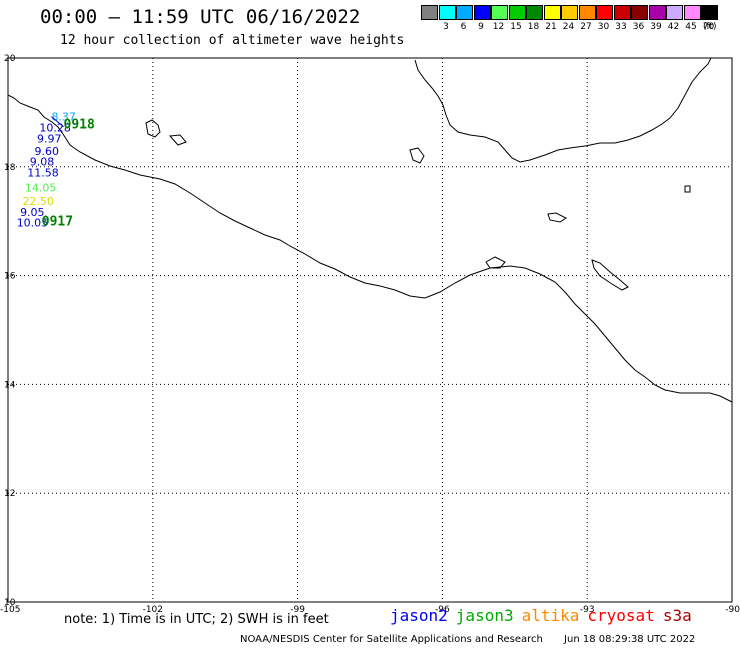 This screenshot has height=650, width=740. I want to click on legend-unit: (ft), so click(710, 27).